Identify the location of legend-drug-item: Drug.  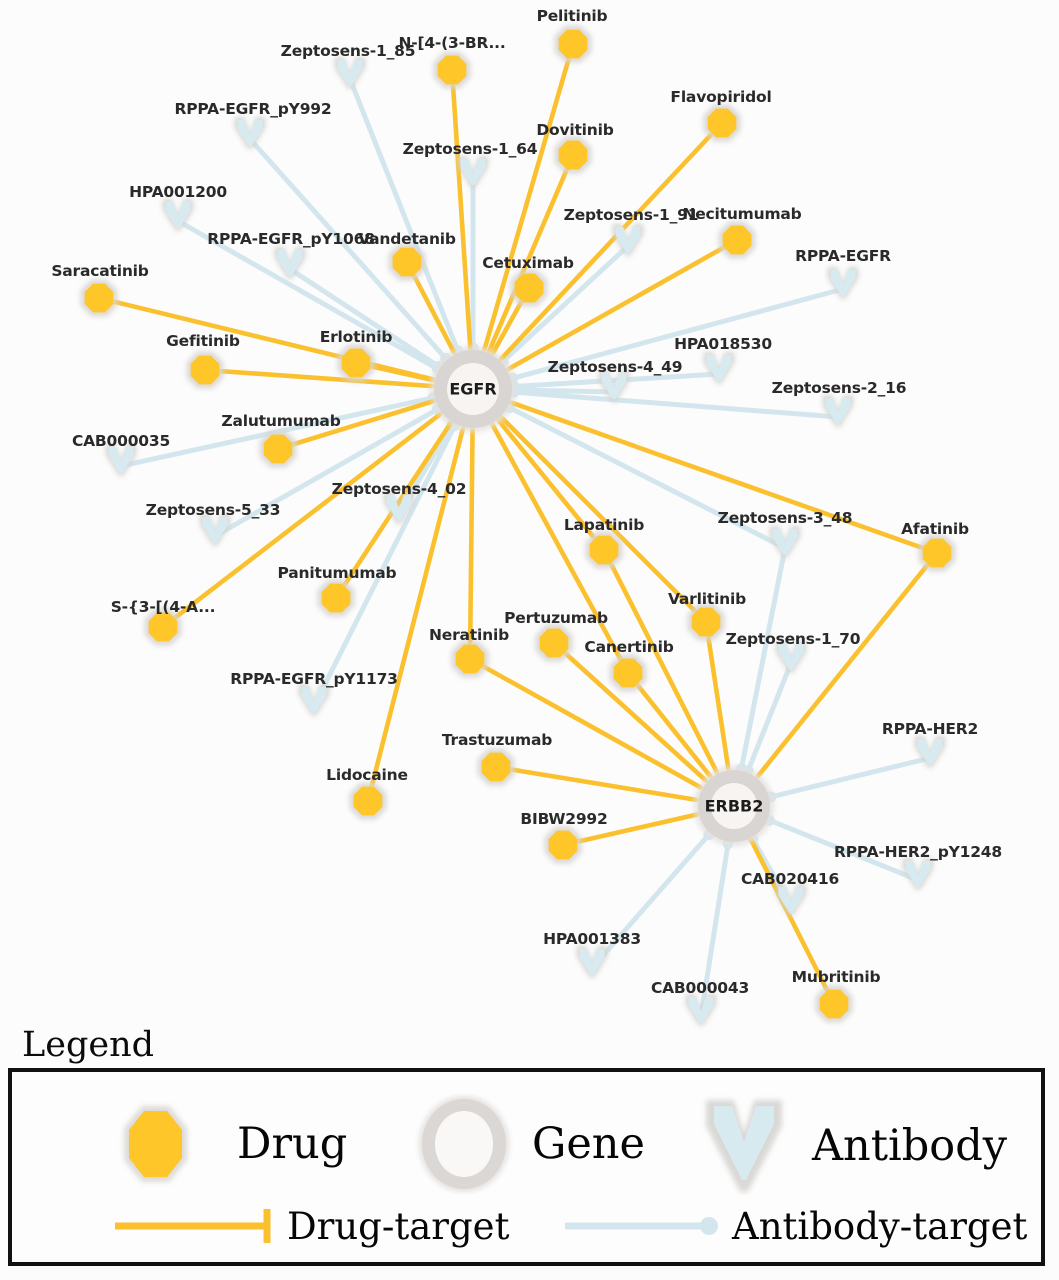
(227, 1144).